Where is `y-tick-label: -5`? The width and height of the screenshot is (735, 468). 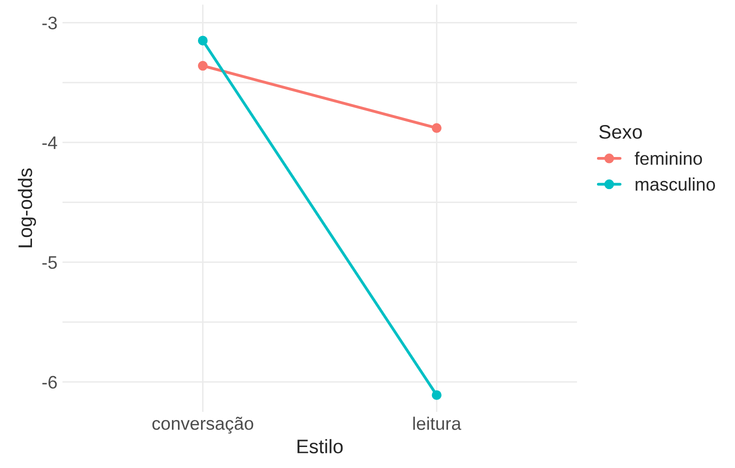
y-tick-label: -5 is located at coordinates (49, 262).